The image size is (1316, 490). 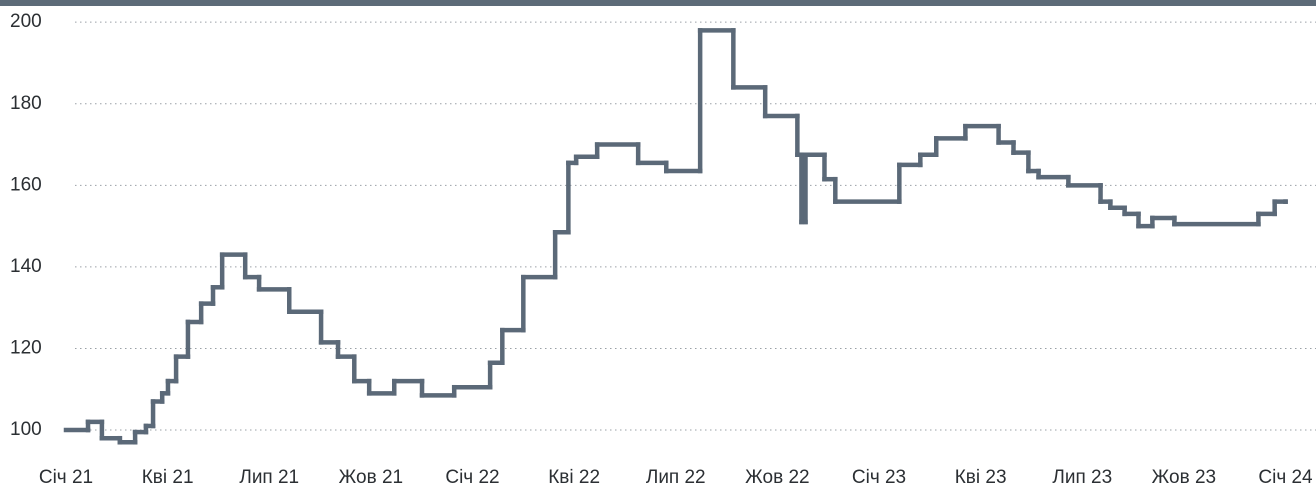 I want to click on x-tick-label: Лип 21, so click(x=269, y=477).